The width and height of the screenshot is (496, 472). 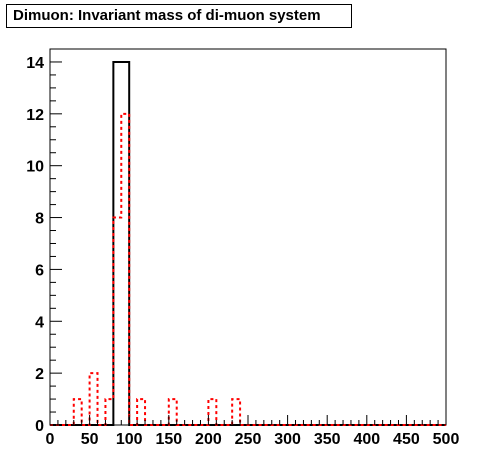 I want to click on x-tick-label: 150, so click(x=168, y=439).